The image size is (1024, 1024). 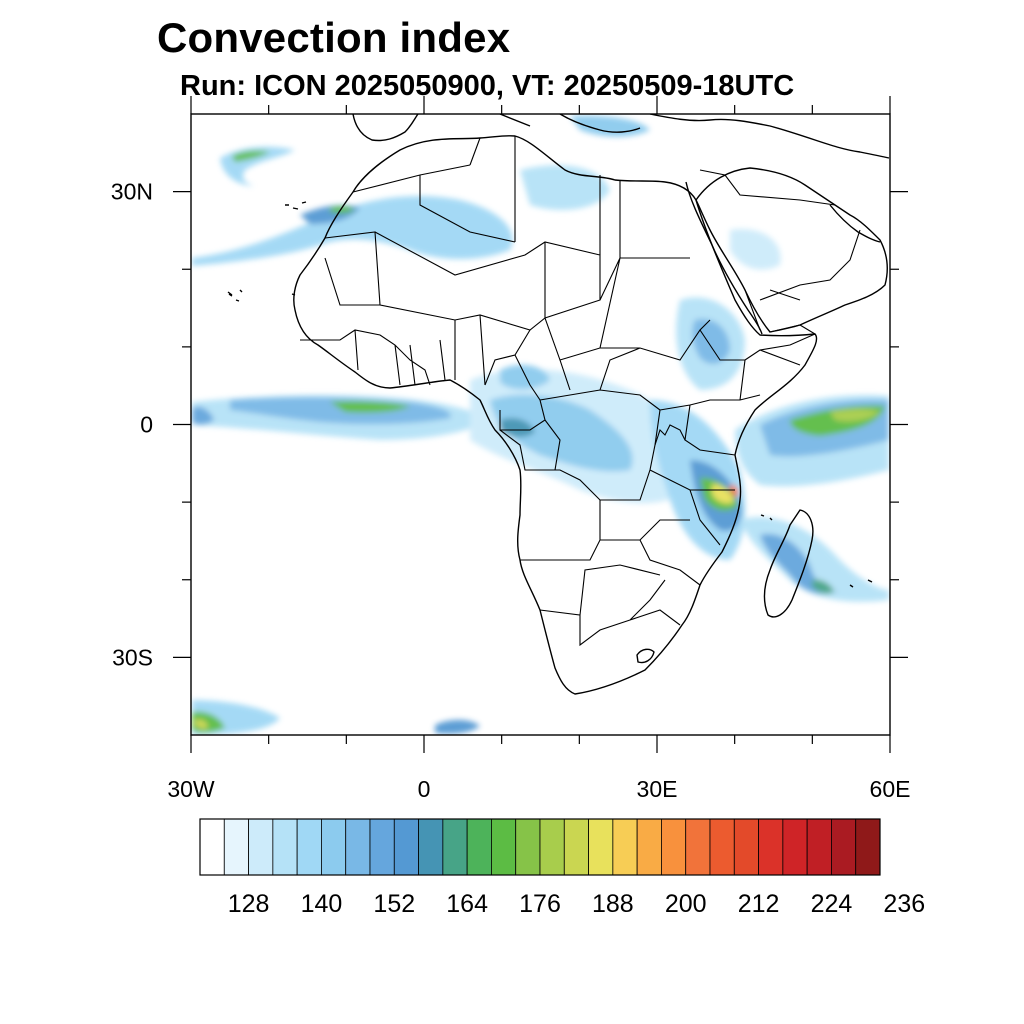 What do you see at coordinates (203, 415) in the screenshot?
I see `itcz-west-patch` at bounding box center [203, 415].